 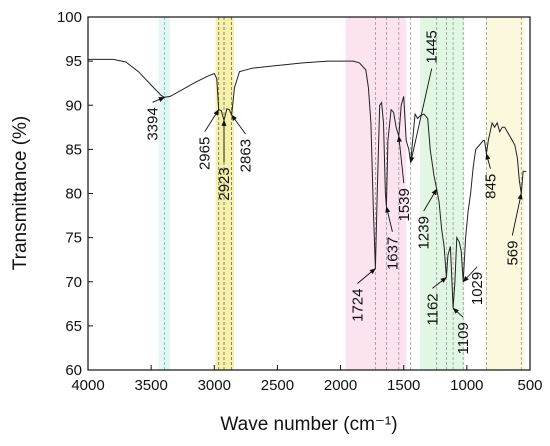 I want to click on peak-label: 2965, so click(x=205, y=153).